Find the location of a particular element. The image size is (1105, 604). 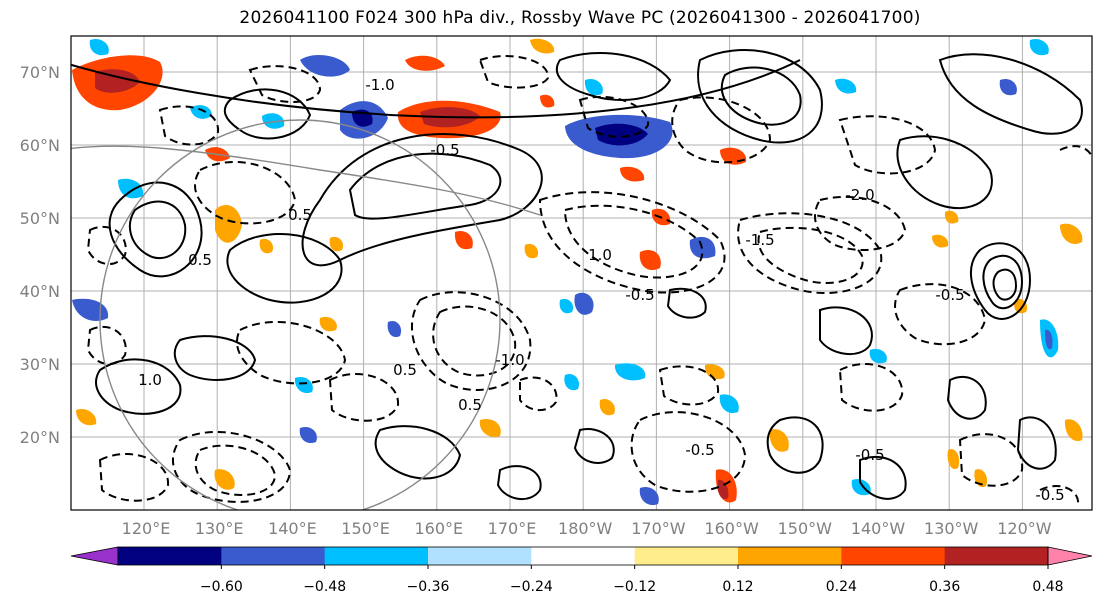

colorbar-tick-label: 0.48 is located at coordinates (1047, 587).